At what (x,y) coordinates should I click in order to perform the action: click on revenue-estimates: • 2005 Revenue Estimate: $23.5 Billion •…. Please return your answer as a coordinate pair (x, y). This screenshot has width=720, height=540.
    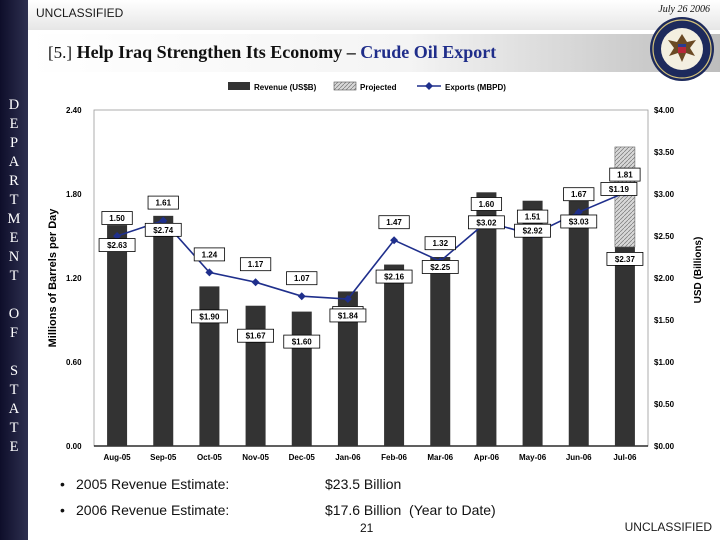
    Looking at the image, I should click on (340, 502).